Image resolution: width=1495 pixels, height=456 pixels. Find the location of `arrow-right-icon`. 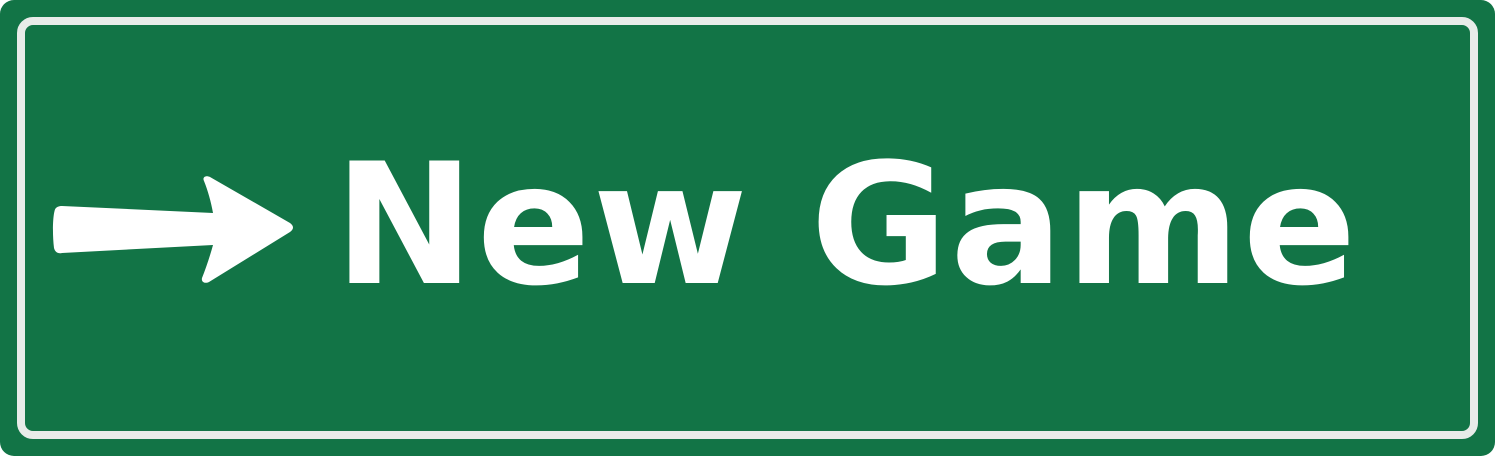

arrow-right-icon is located at coordinates (173, 229).